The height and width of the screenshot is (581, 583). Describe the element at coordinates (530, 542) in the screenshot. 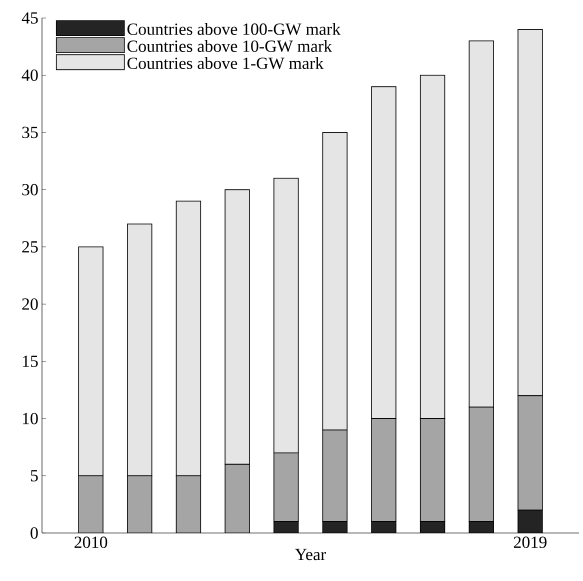

I see `x-tick-label: 2019` at that location.